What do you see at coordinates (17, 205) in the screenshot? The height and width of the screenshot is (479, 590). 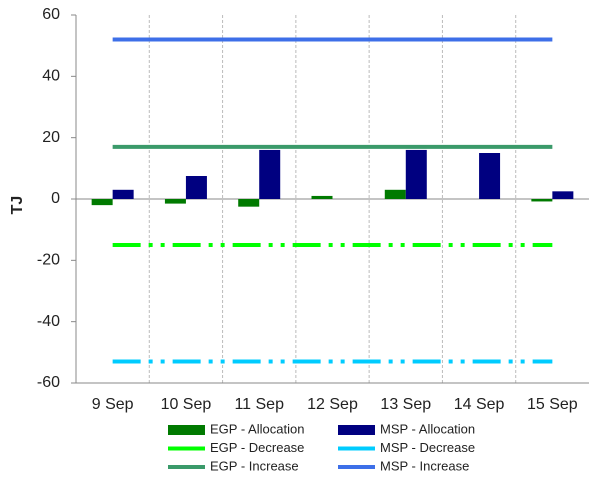 I see `y-axis-label: TJ` at bounding box center [17, 205].